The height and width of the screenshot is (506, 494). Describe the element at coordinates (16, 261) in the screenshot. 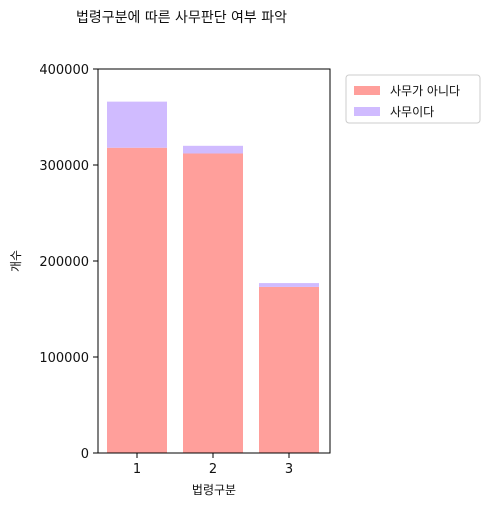

I see `y-axis-label: 개수` at that location.